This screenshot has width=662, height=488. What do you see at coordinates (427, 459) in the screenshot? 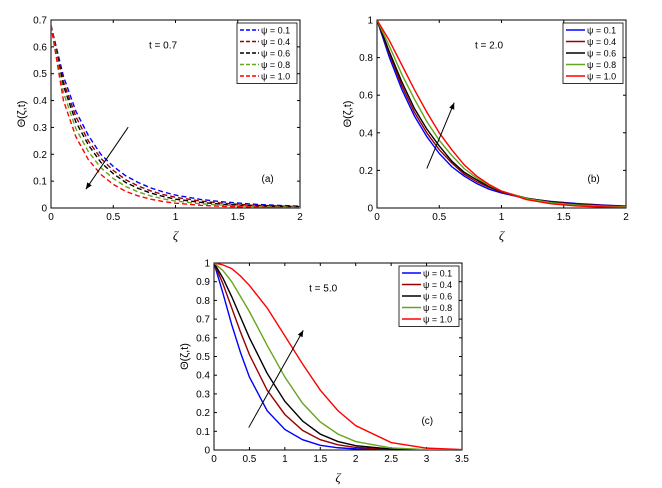
I see `x-tick-label: 3` at bounding box center [427, 459].